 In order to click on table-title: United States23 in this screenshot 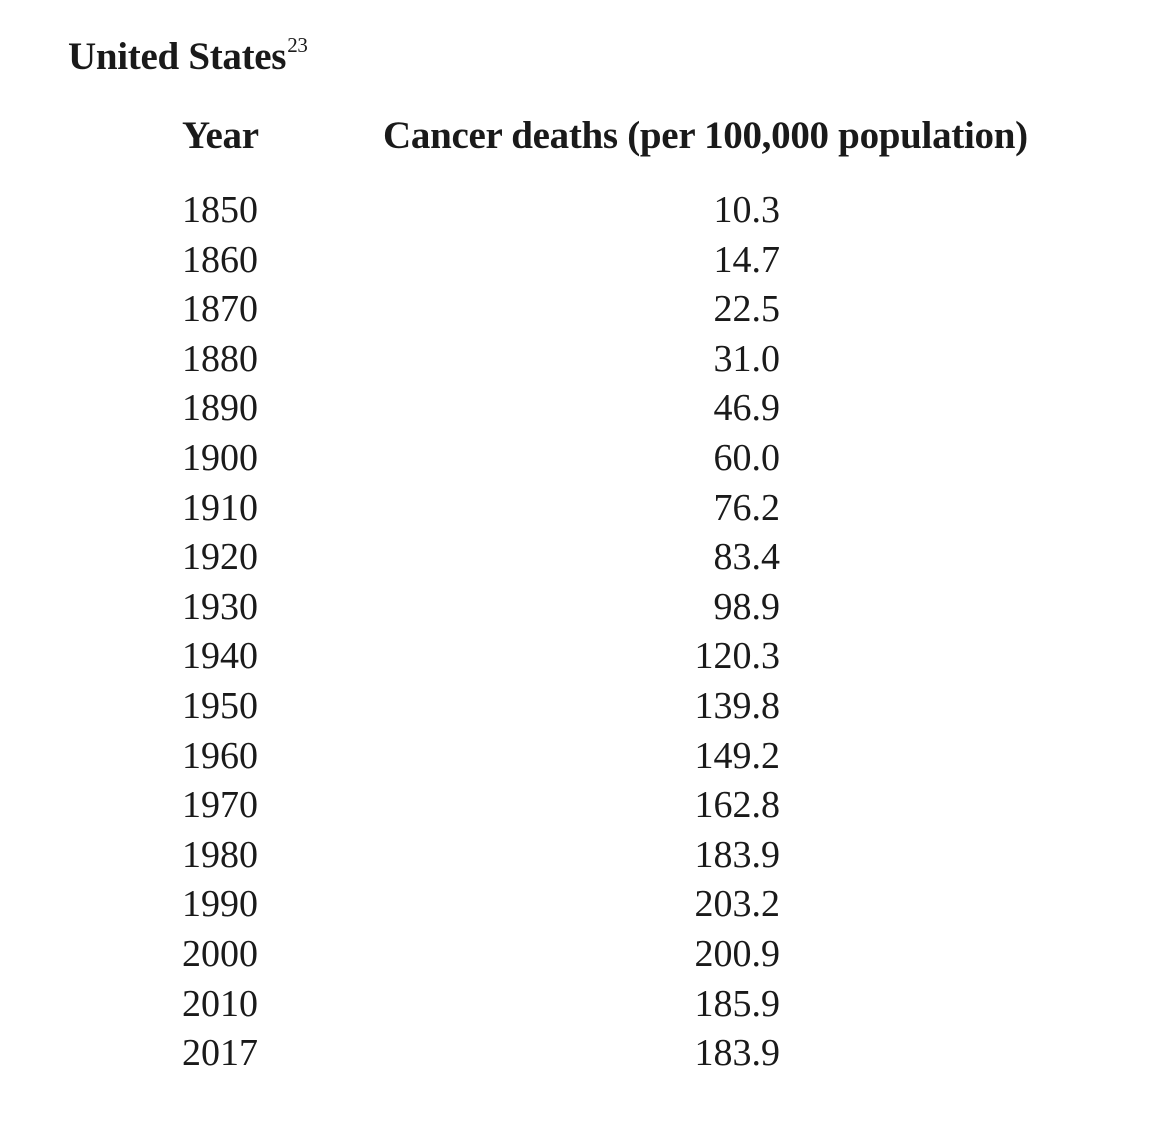, I will do `click(188, 56)`.